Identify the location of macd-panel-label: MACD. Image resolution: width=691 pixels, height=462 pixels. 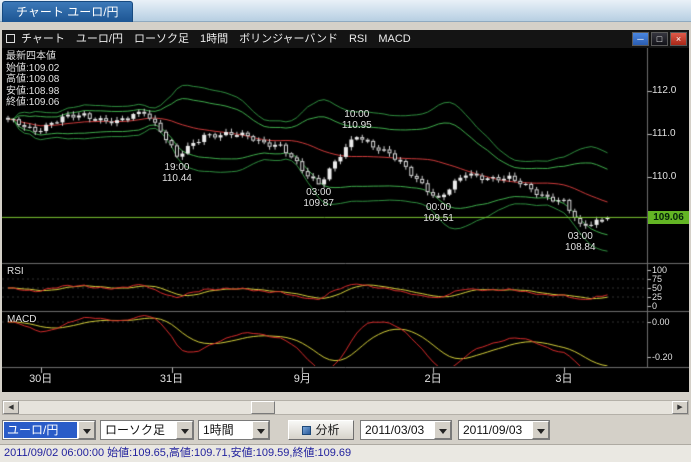
(22, 319).